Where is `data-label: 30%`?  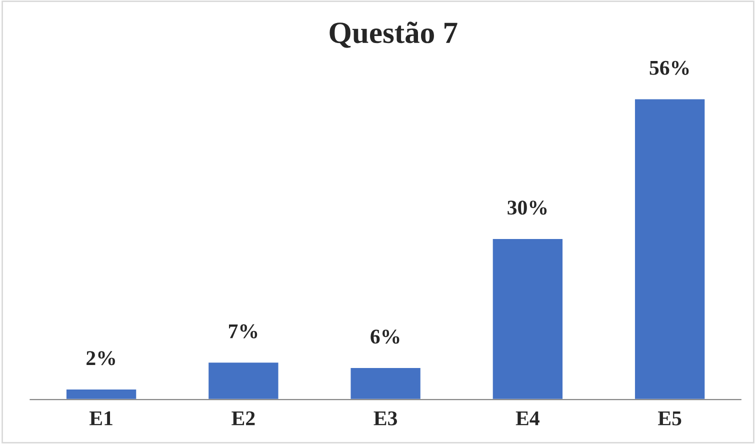 data-label: 30% is located at coordinates (527, 207).